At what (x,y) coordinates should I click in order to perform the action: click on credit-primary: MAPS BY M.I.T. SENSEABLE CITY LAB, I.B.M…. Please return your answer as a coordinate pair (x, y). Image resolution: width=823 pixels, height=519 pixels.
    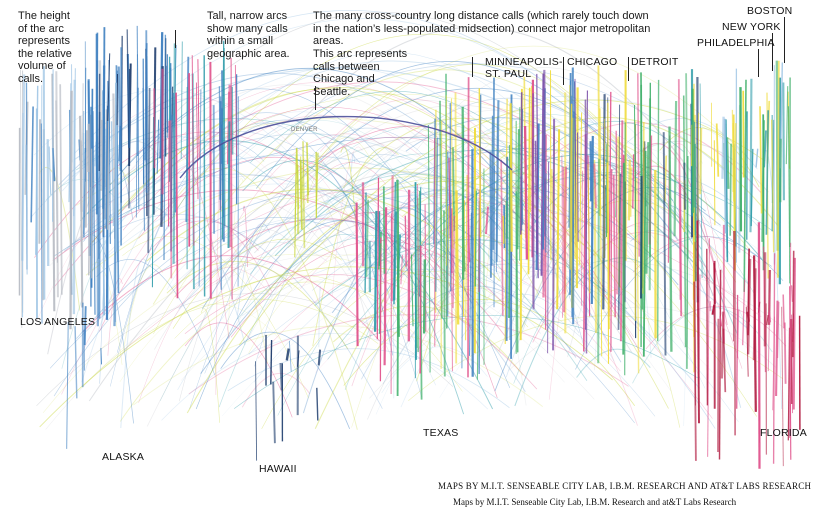
    Looking at the image, I should click on (625, 486).